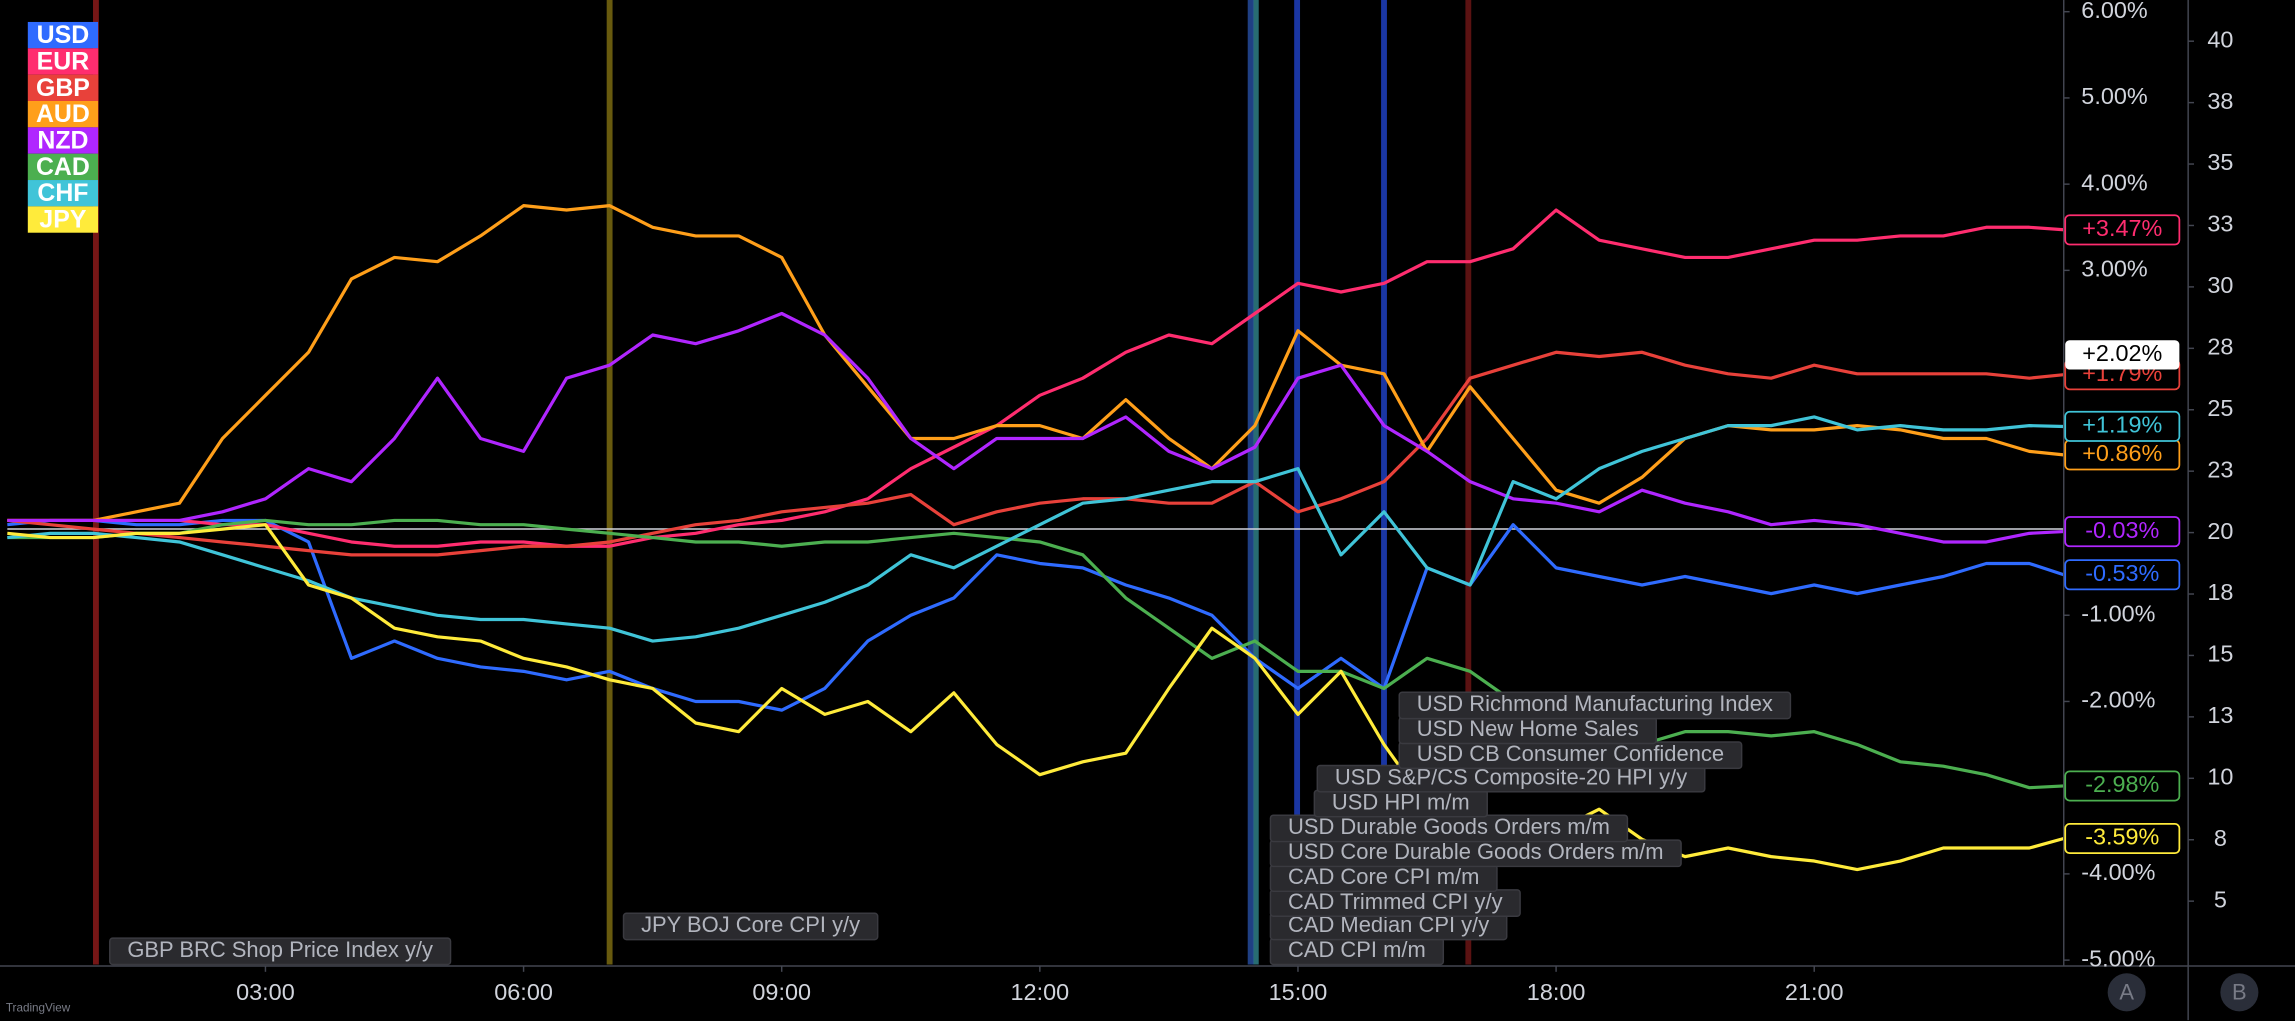 The width and height of the screenshot is (2295, 1021). I want to click on last-value-label: -3.59%, so click(2122, 837).